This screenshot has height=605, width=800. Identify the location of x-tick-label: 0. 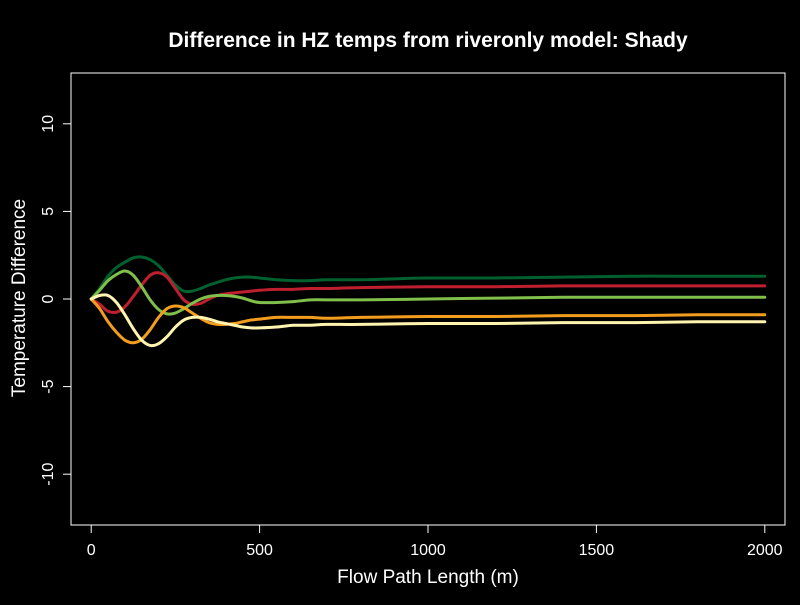
(91, 550).